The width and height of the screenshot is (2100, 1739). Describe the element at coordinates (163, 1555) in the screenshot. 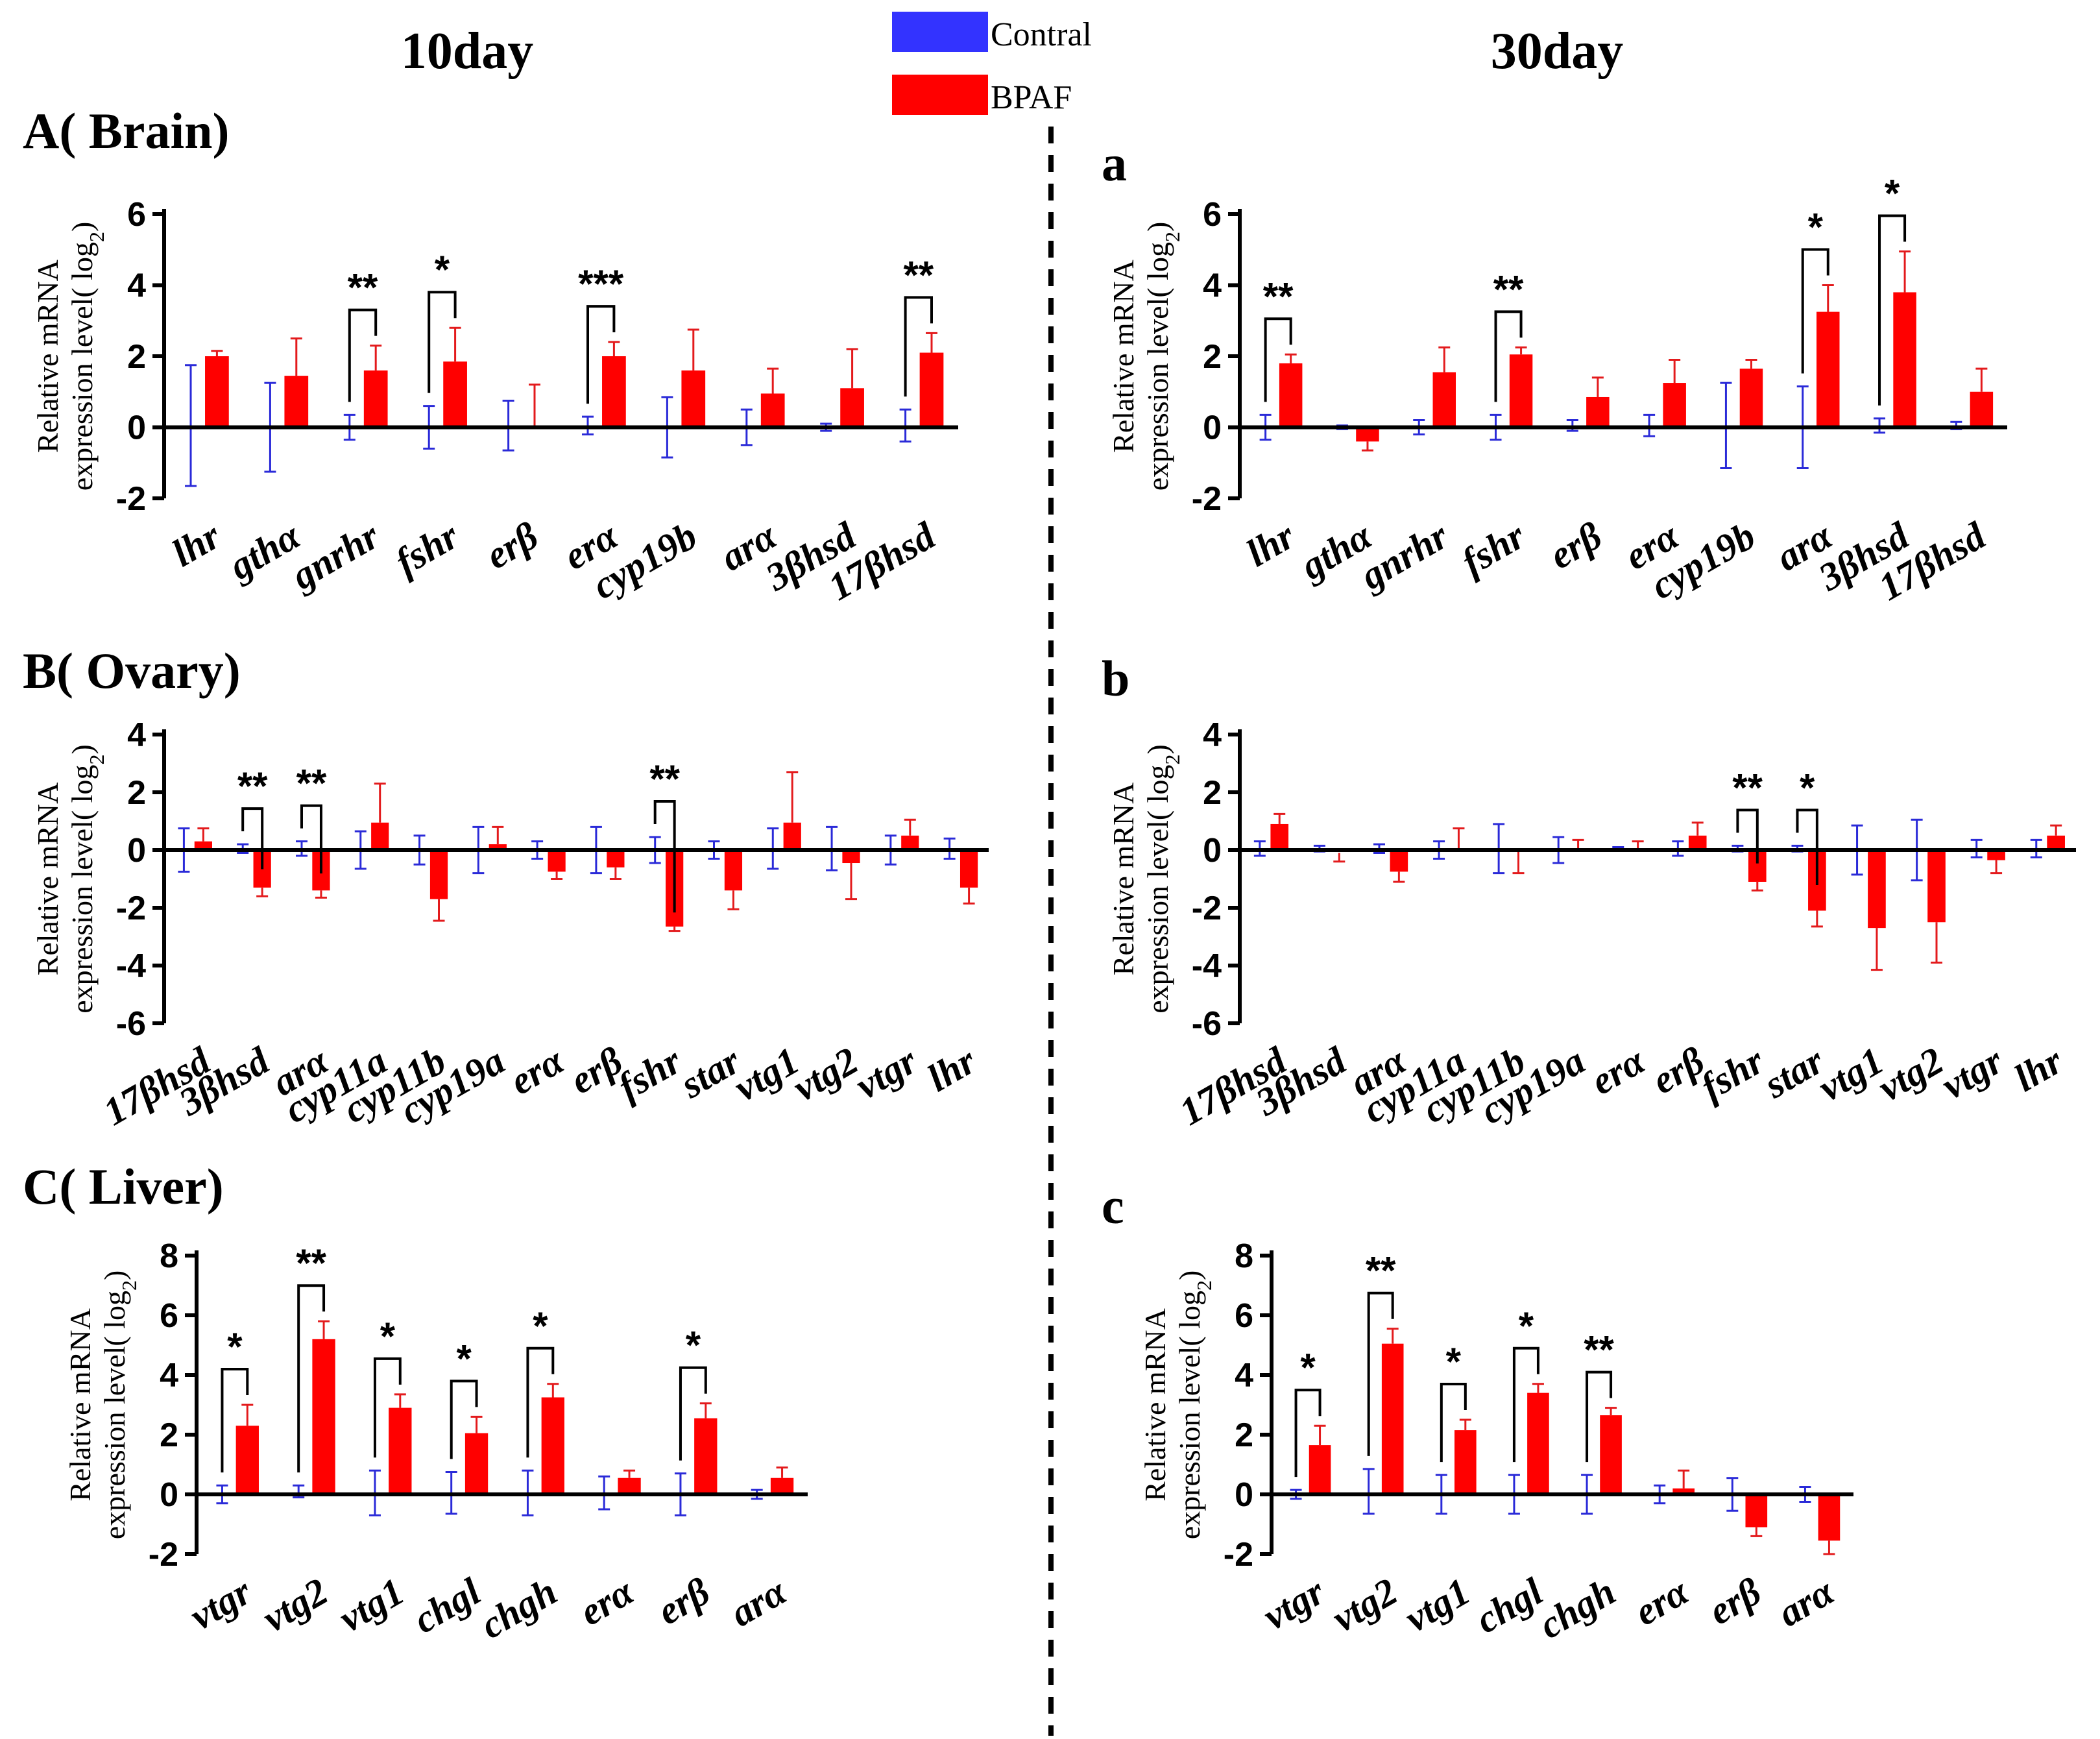

I see `y-tick-label: -2` at that location.